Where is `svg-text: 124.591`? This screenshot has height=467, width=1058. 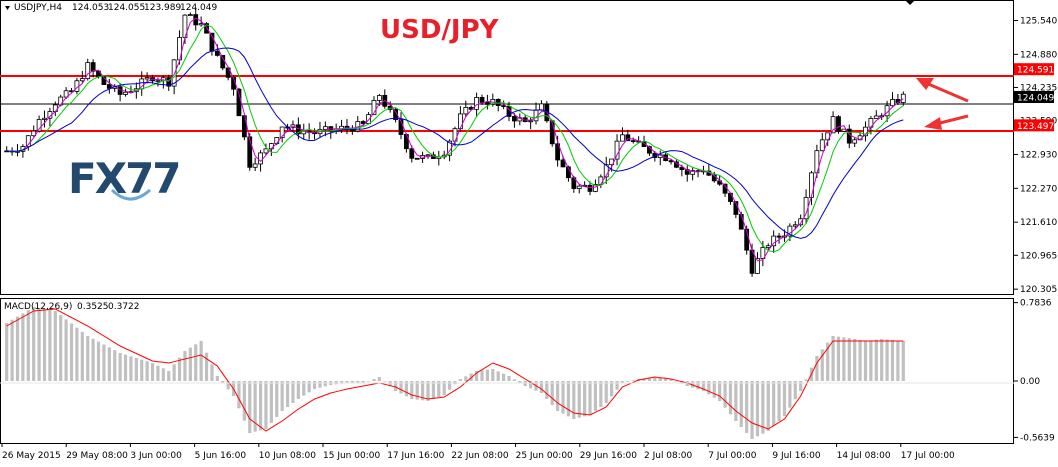 svg-text: 124.591 is located at coordinates (1035, 71).